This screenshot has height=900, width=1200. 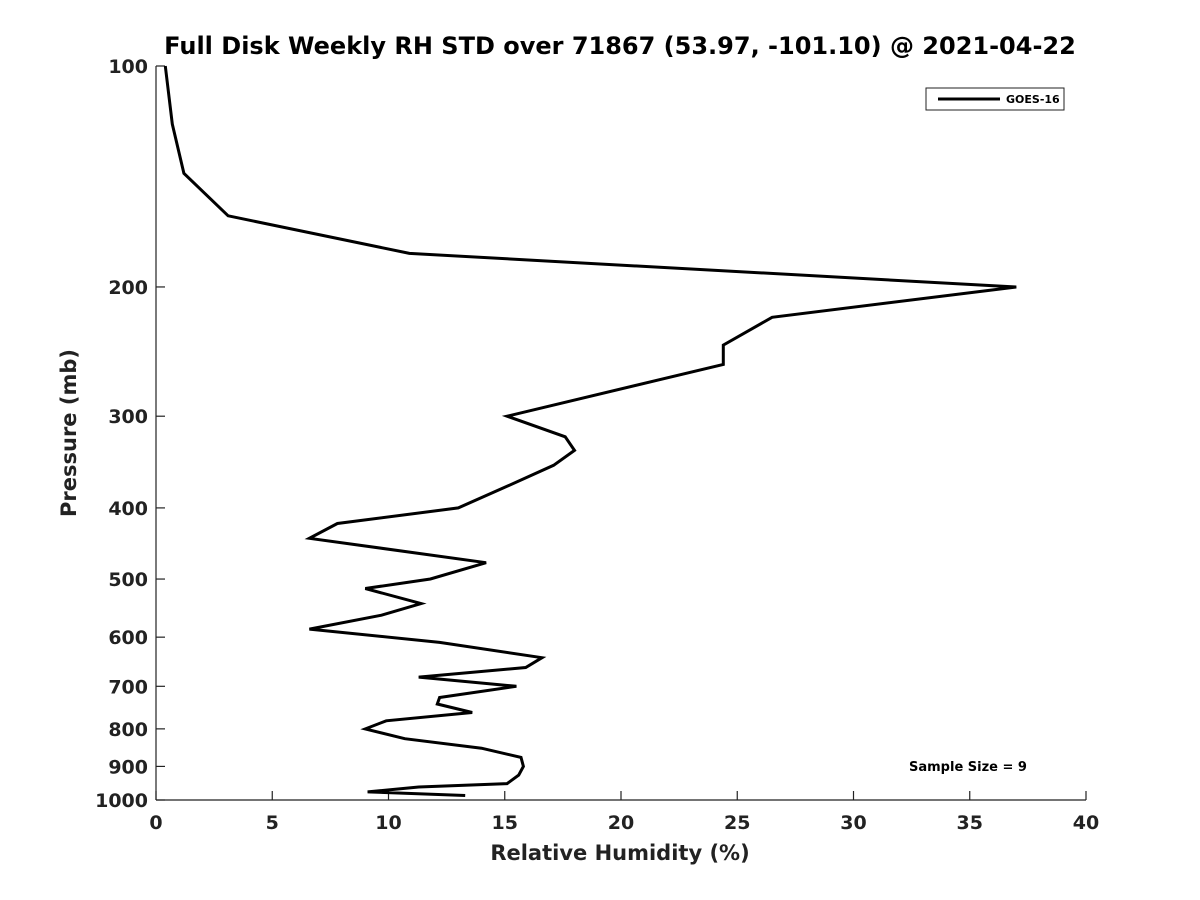 I want to click on y-ticks: 100 200 300 400 500 600 700 800 900 1000, so click(x=130, y=434).